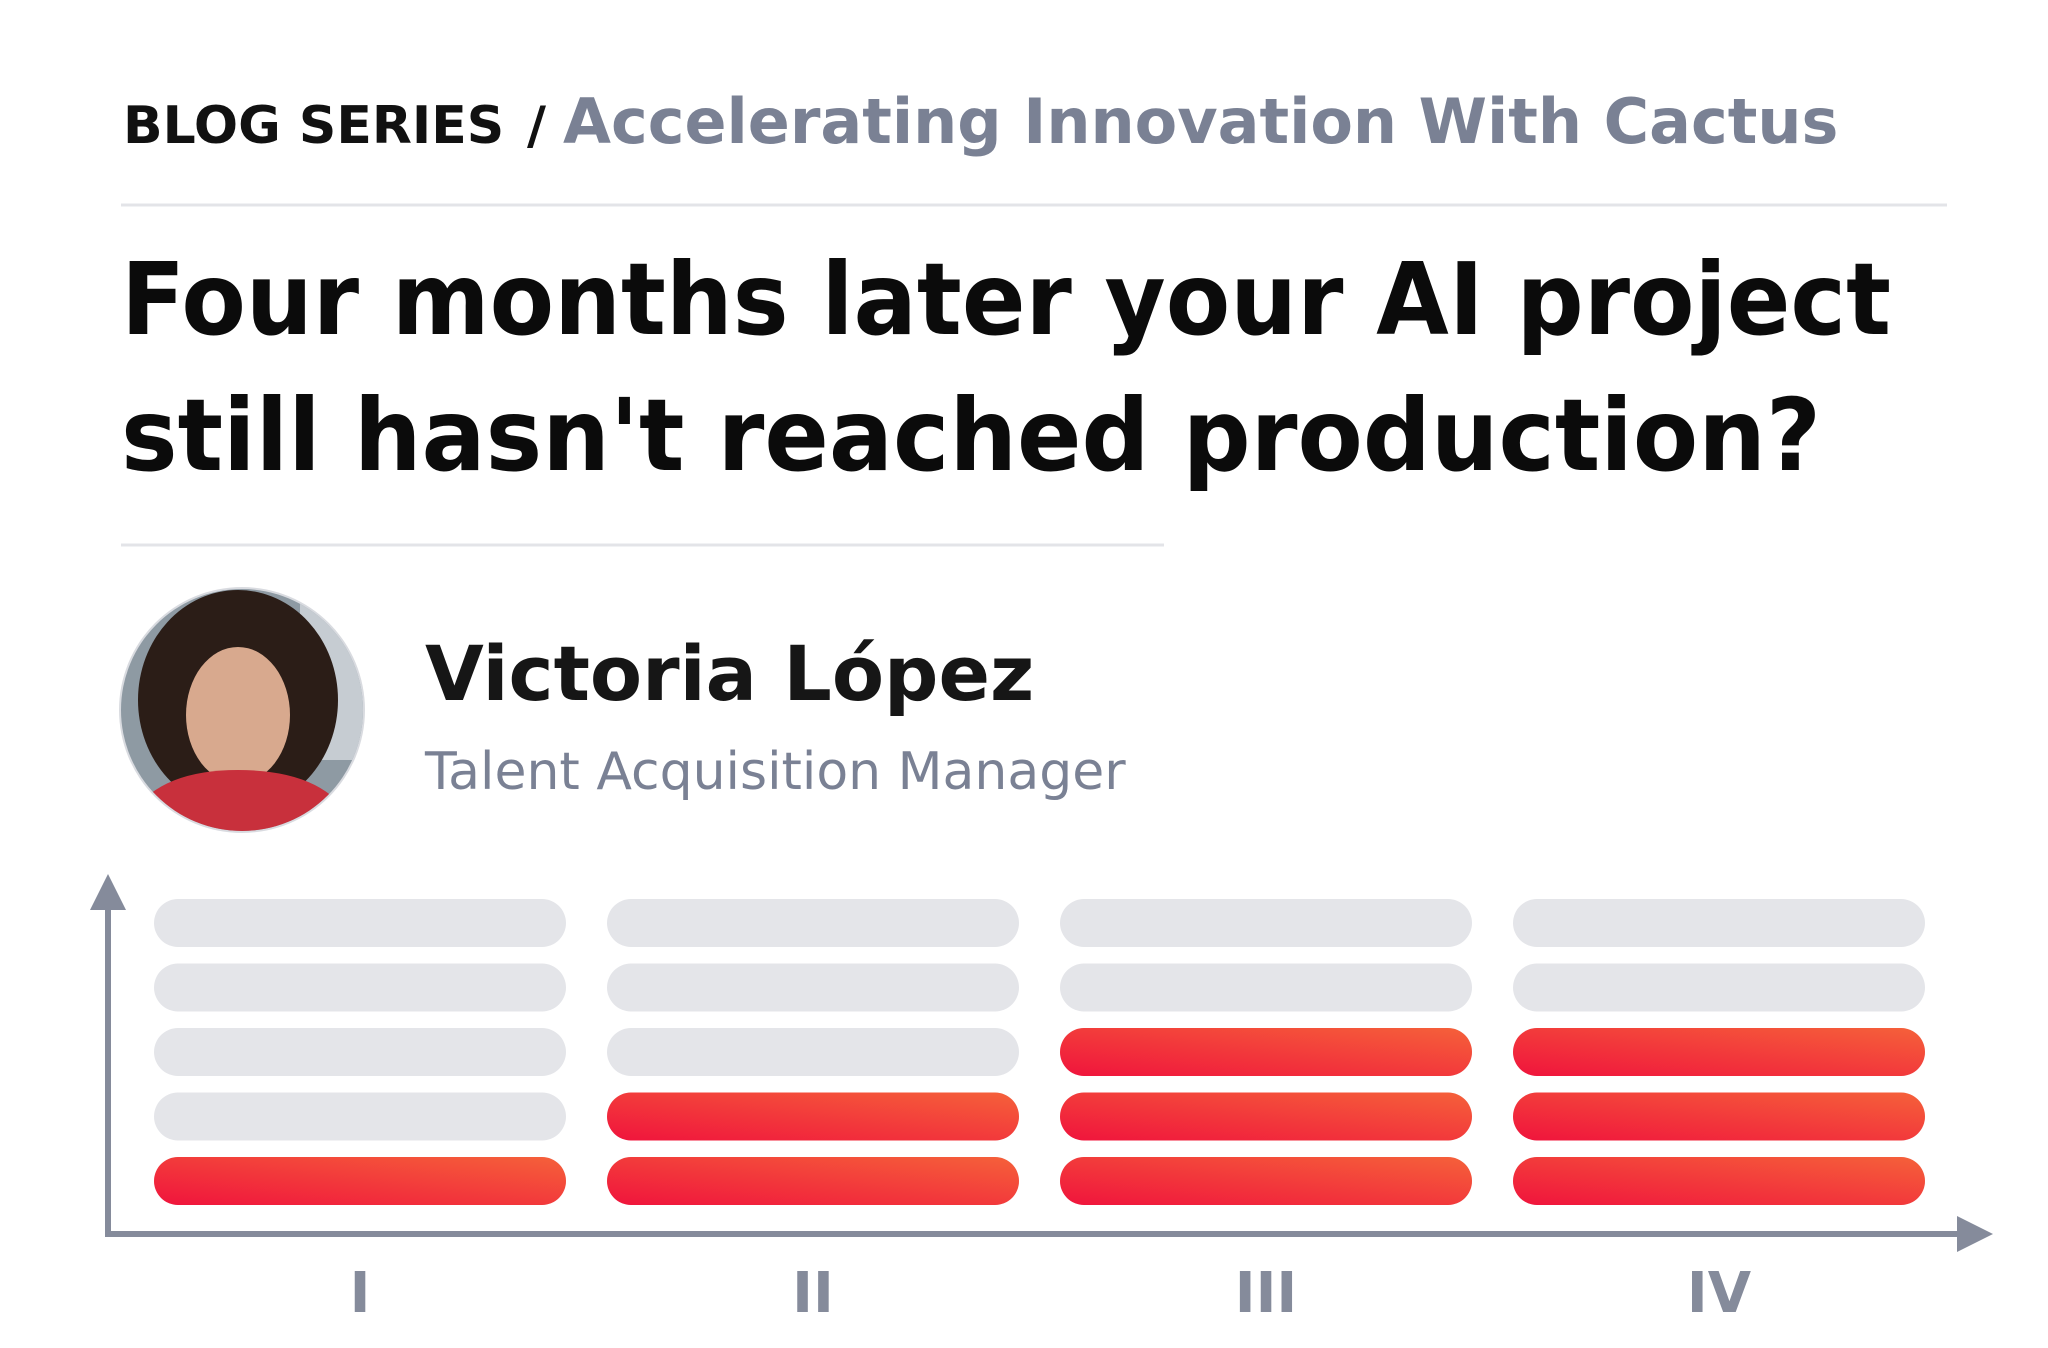  What do you see at coordinates (360, 1293) in the screenshot?
I see `x-tick-label: I` at bounding box center [360, 1293].